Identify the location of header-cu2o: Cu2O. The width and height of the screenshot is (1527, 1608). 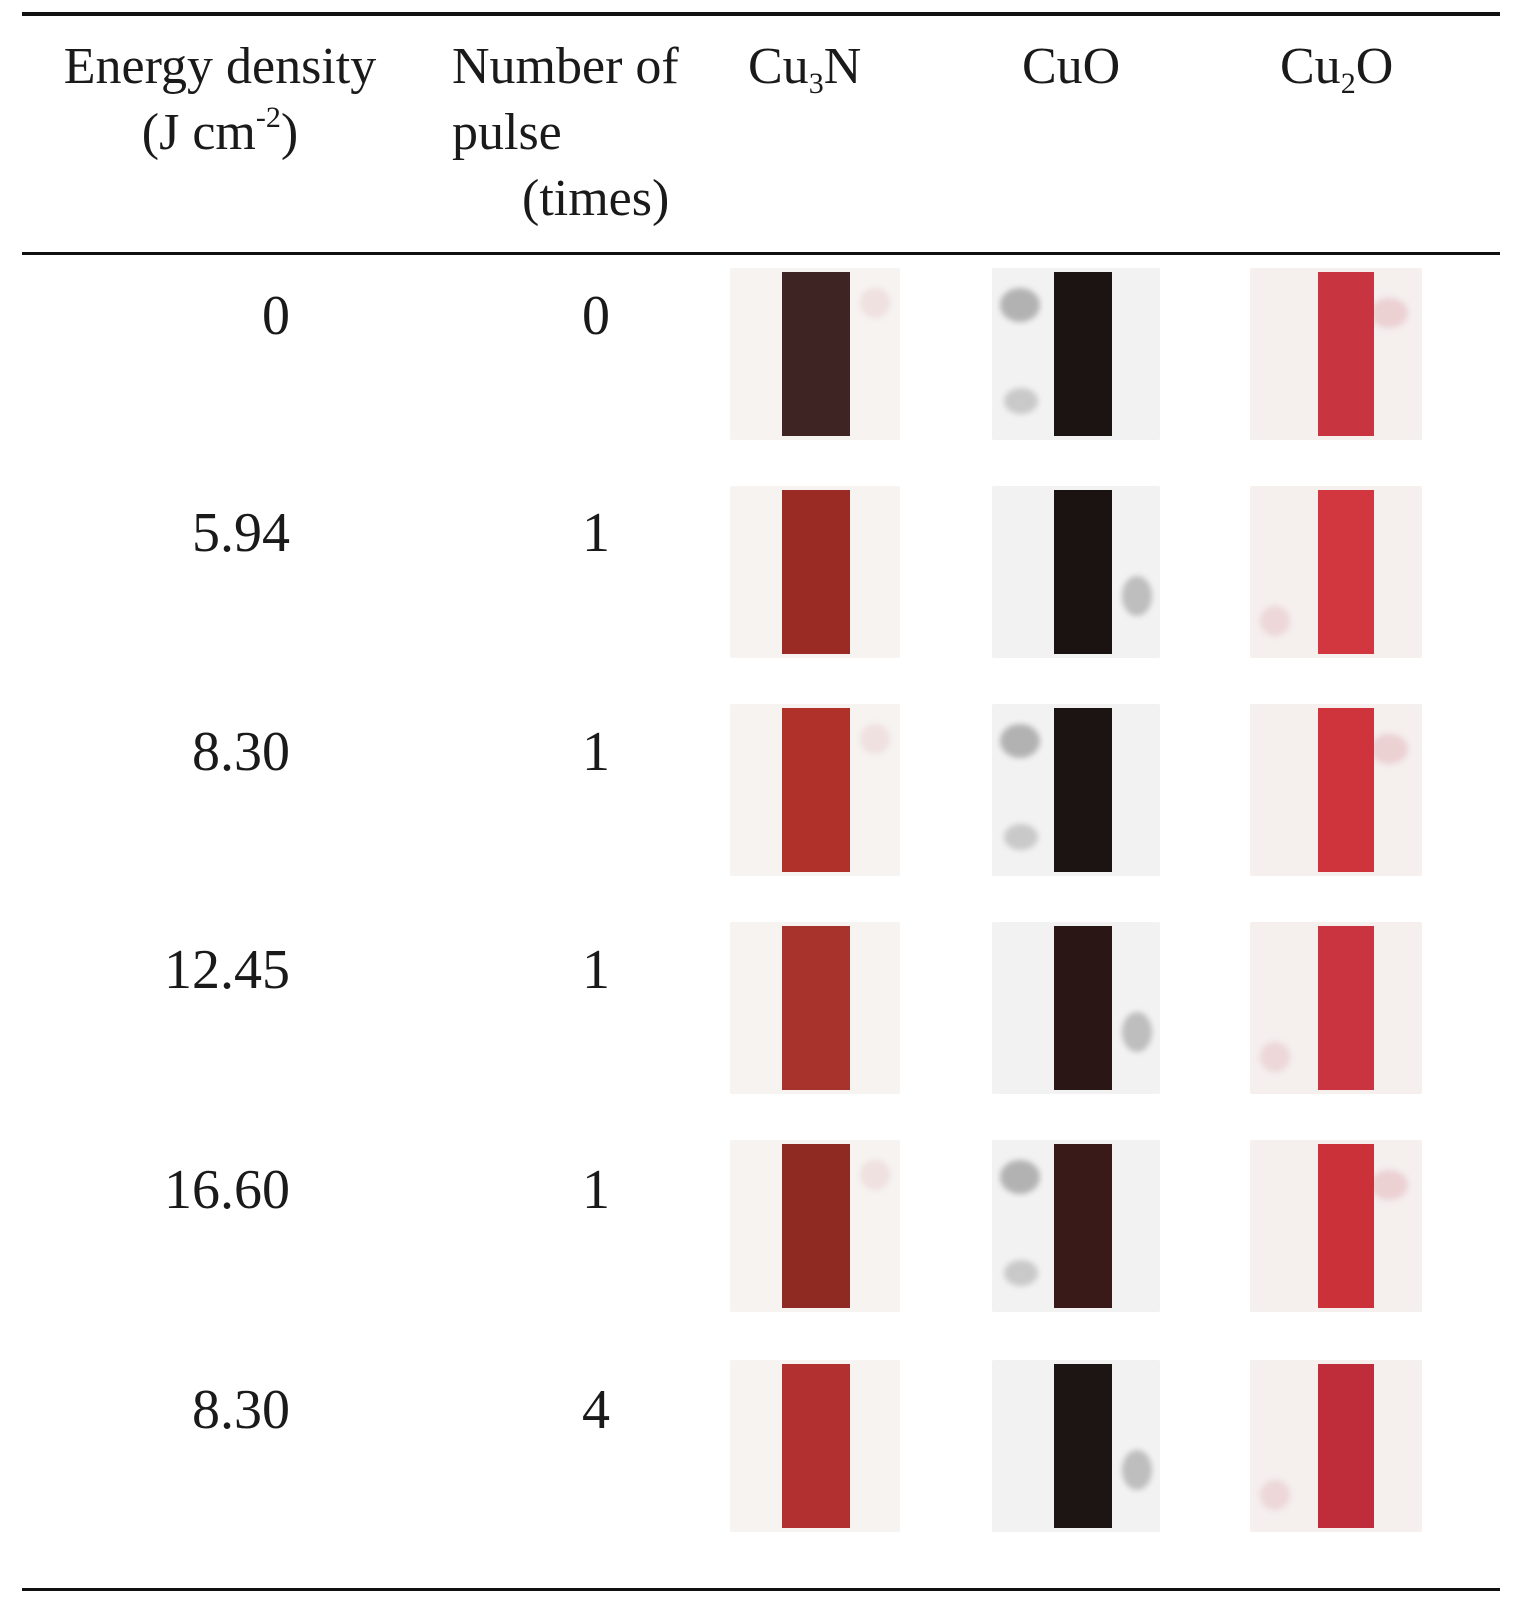
(1337, 69).